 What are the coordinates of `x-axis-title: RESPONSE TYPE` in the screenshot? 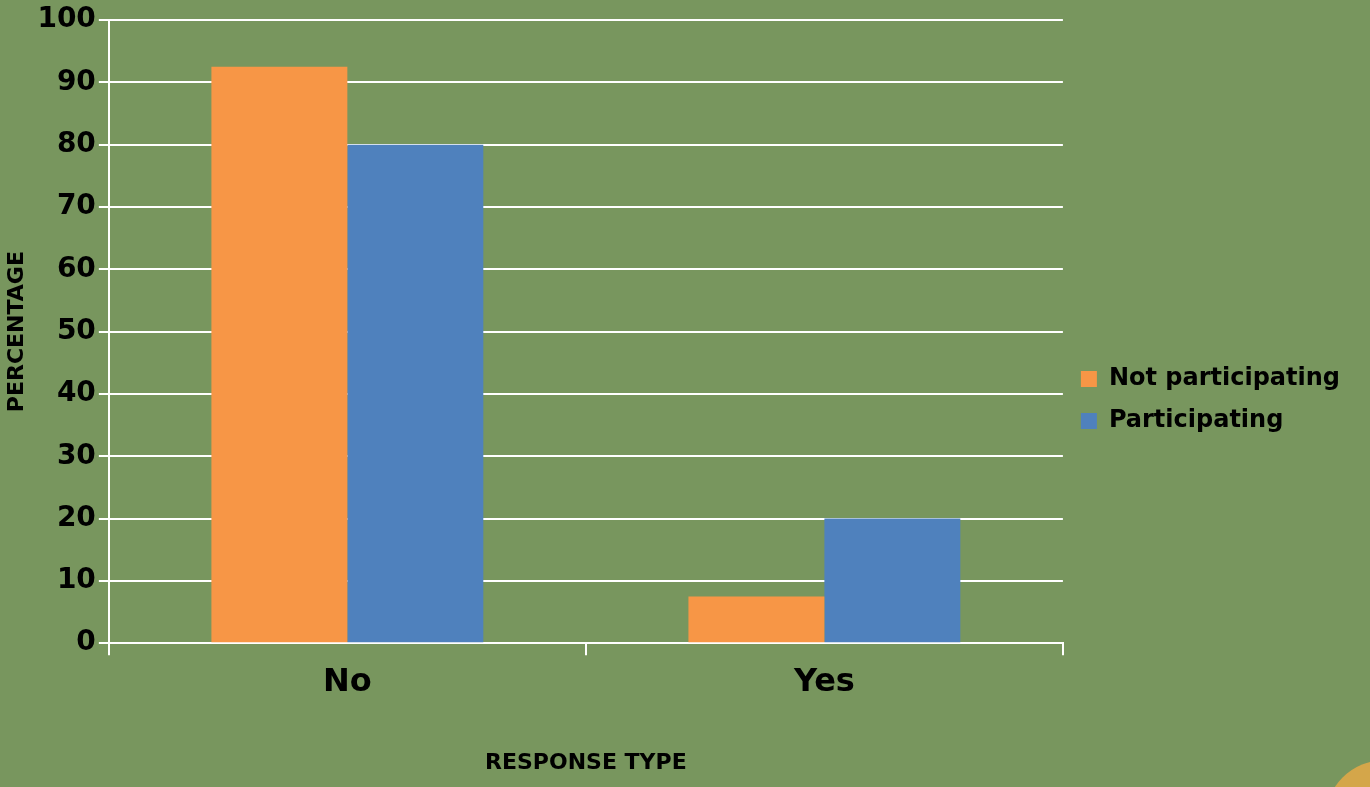 It's located at (586, 761).